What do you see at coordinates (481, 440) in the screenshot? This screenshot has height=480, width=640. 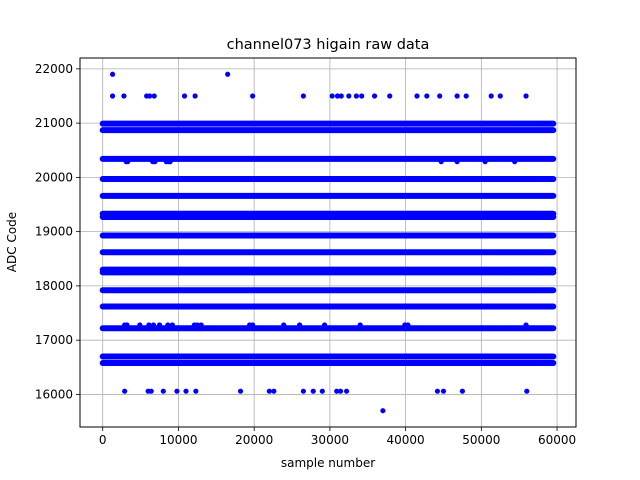 I see `x-tick-label: 50000` at bounding box center [481, 440].